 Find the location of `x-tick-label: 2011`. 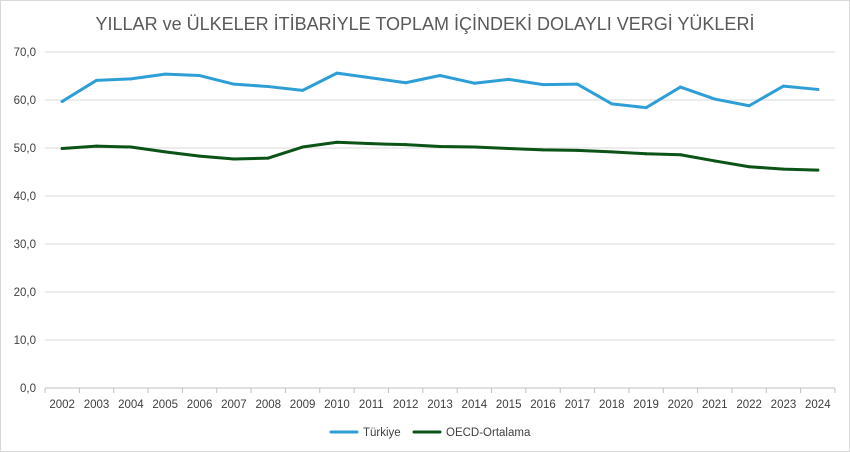

x-tick-label: 2011 is located at coordinates (371, 405).